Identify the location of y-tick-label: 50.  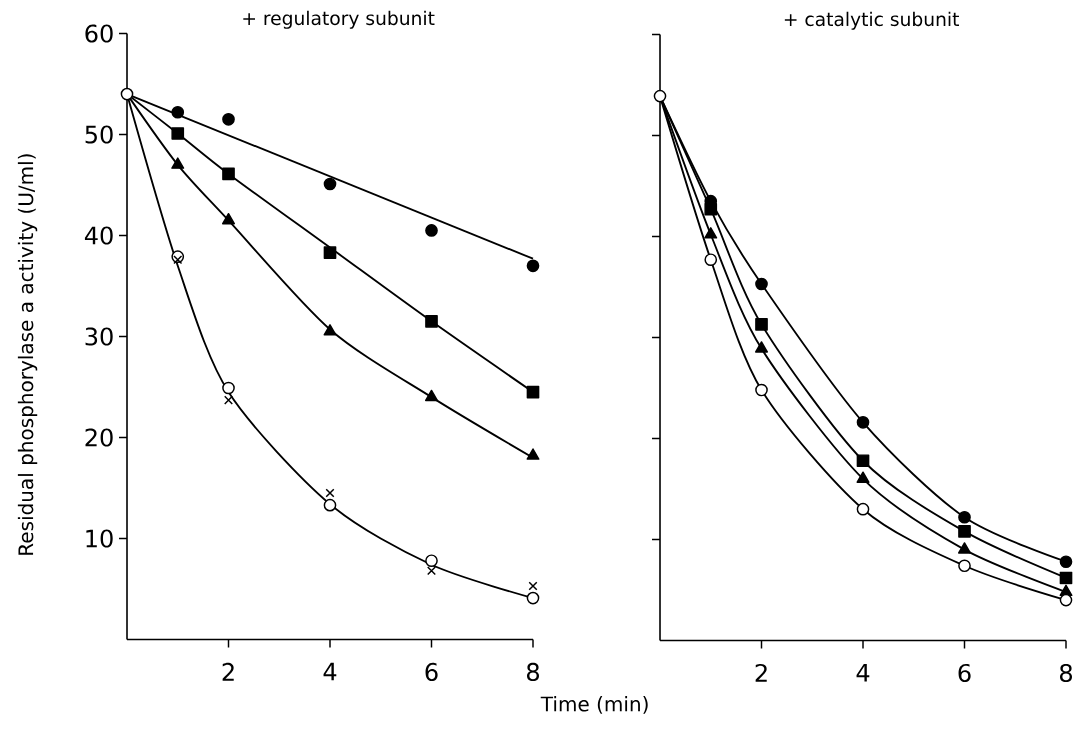
(99, 134).